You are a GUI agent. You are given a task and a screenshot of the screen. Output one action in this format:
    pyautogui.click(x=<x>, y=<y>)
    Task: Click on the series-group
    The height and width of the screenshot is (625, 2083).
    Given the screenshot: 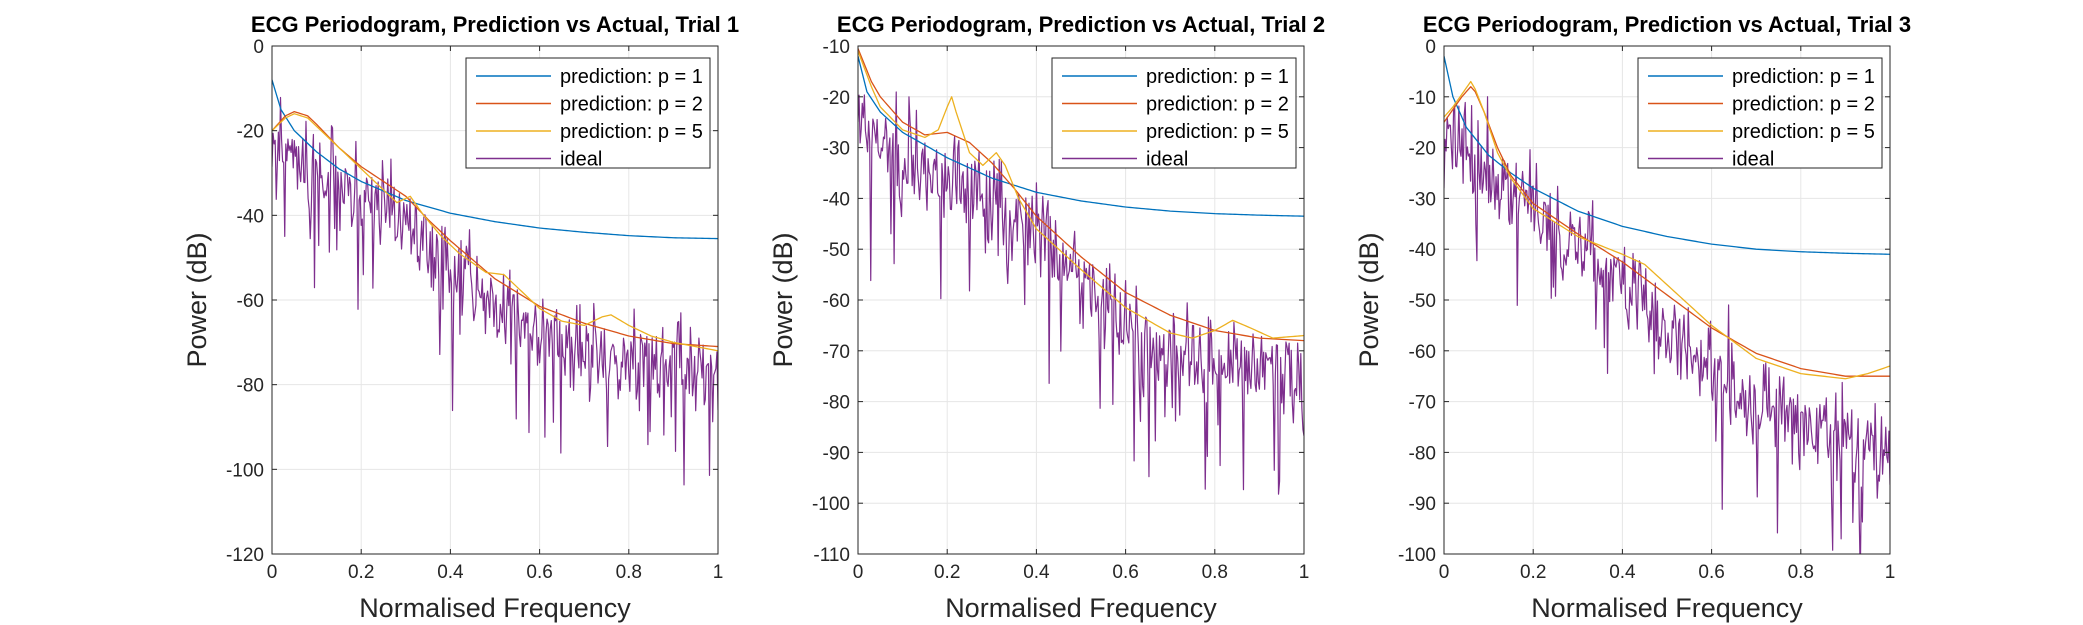 What is the action you would take?
    pyautogui.click(x=495, y=282)
    